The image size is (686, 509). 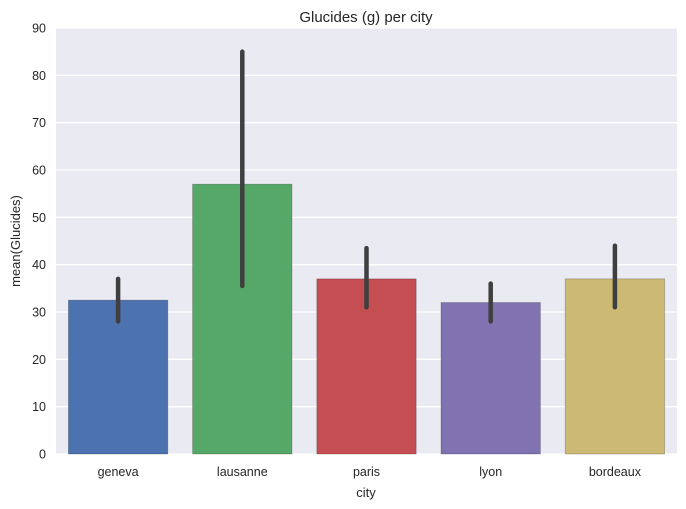 What do you see at coordinates (15, 241) in the screenshot?
I see `y-axis-label: mean(Glucides)` at bounding box center [15, 241].